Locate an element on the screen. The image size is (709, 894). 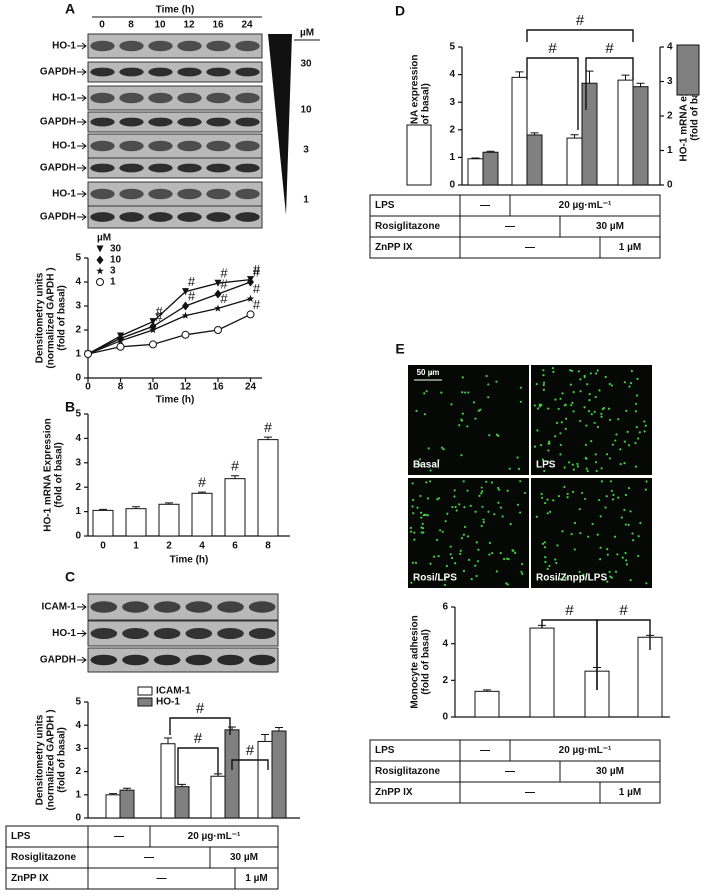
legend-label: 3 is located at coordinates (113, 271).